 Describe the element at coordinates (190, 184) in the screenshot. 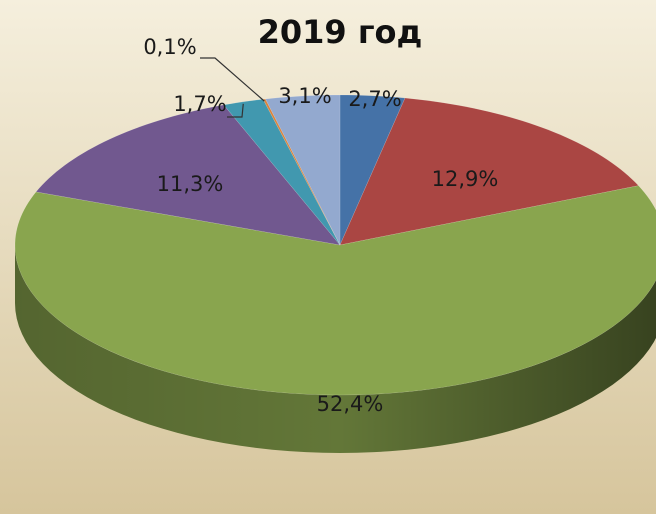

I see `data-label: 11,3%` at that location.